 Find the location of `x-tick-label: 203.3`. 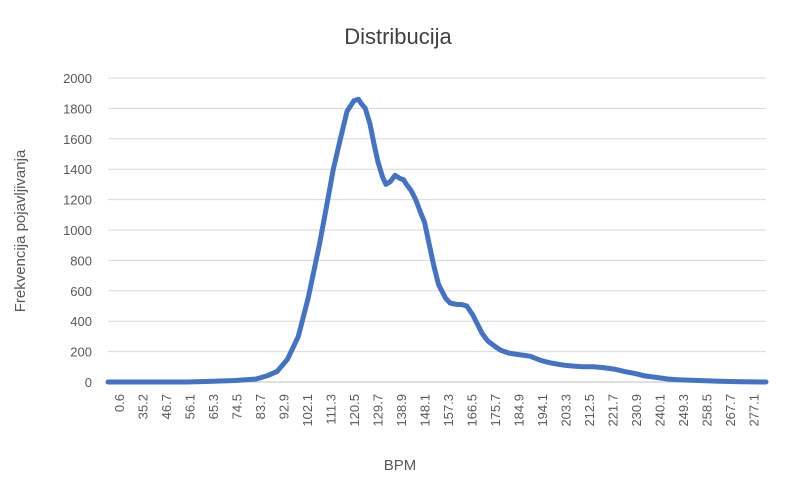

x-tick-label: 203.3 is located at coordinates (565, 410).